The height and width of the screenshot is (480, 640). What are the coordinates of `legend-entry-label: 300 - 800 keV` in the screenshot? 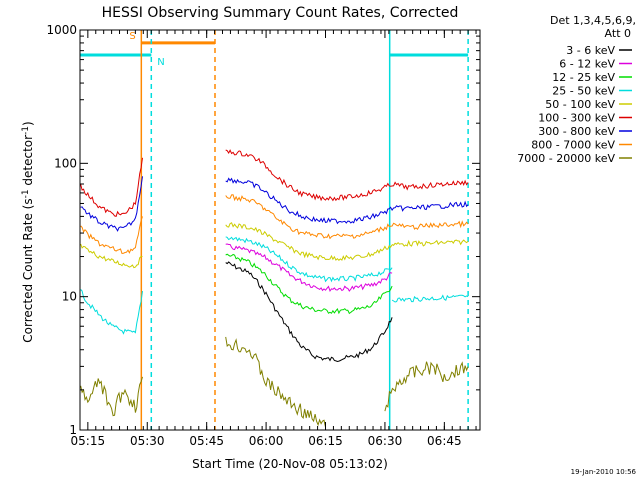 It's located at (576, 131).